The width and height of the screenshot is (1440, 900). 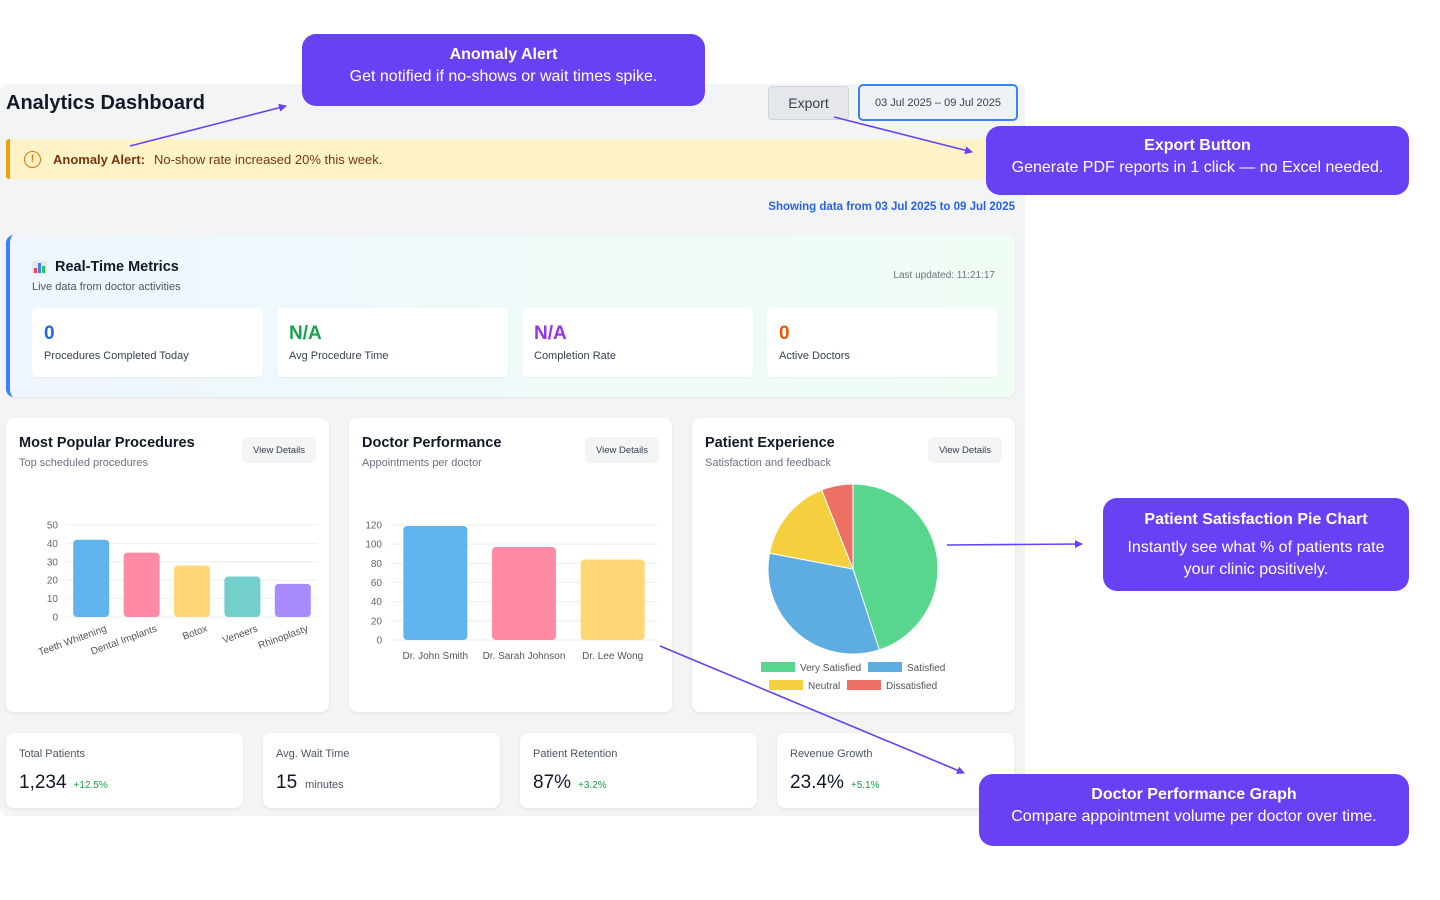 What do you see at coordinates (1256, 519) in the screenshot?
I see `callout-title: Patient Satisfaction Pie Chart` at bounding box center [1256, 519].